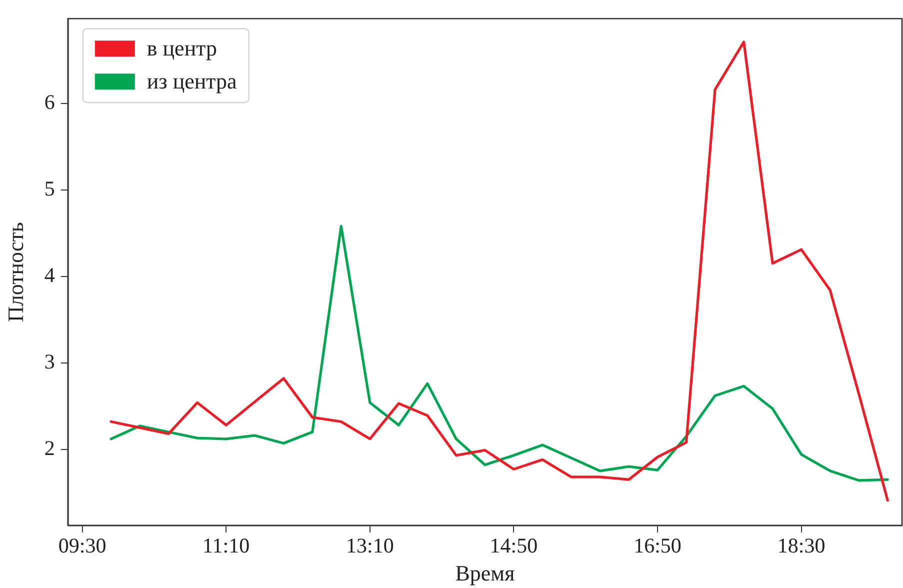  What do you see at coordinates (485, 573) in the screenshot?
I see `x-axis-title: Время` at bounding box center [485, 573].